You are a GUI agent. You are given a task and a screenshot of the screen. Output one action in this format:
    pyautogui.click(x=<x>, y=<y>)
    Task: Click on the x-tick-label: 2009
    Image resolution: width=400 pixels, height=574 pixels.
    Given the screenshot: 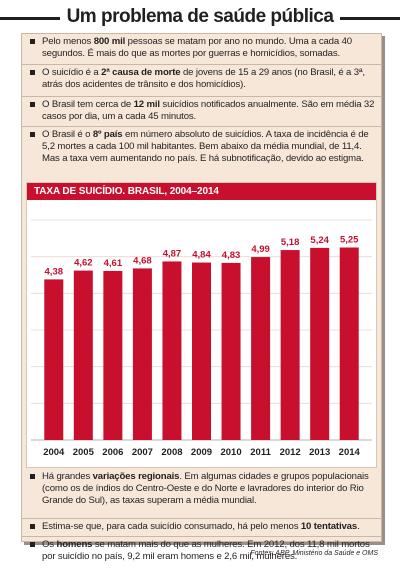 What is the action you would take?
    pyautogui.click(x=201, y=452)
    